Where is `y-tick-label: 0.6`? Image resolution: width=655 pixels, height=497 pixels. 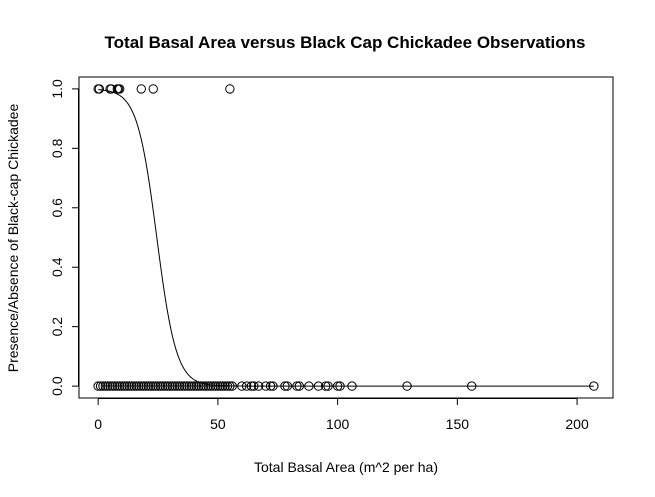 y-tick-label: 0.6 is located at coordinates (57, 208).